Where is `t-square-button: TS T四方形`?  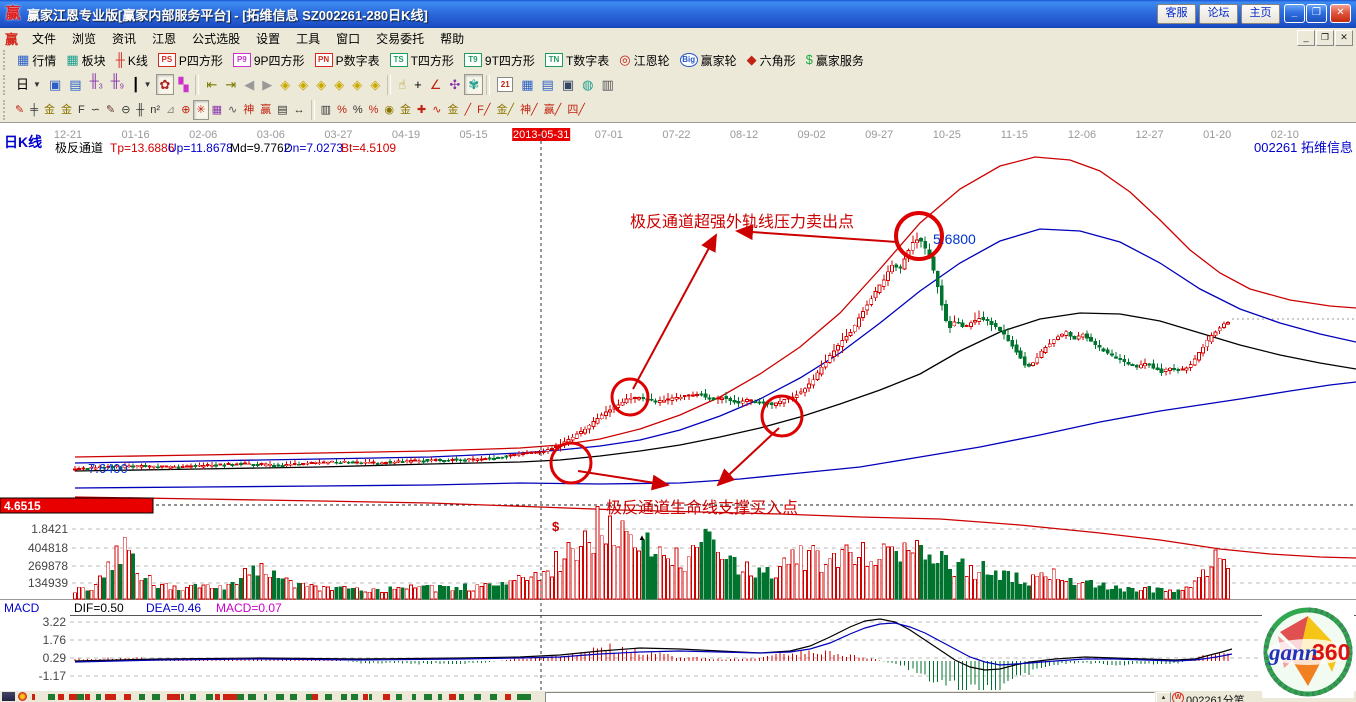
t-square-button: TS T四方形 is located at coordinates (422, 60).